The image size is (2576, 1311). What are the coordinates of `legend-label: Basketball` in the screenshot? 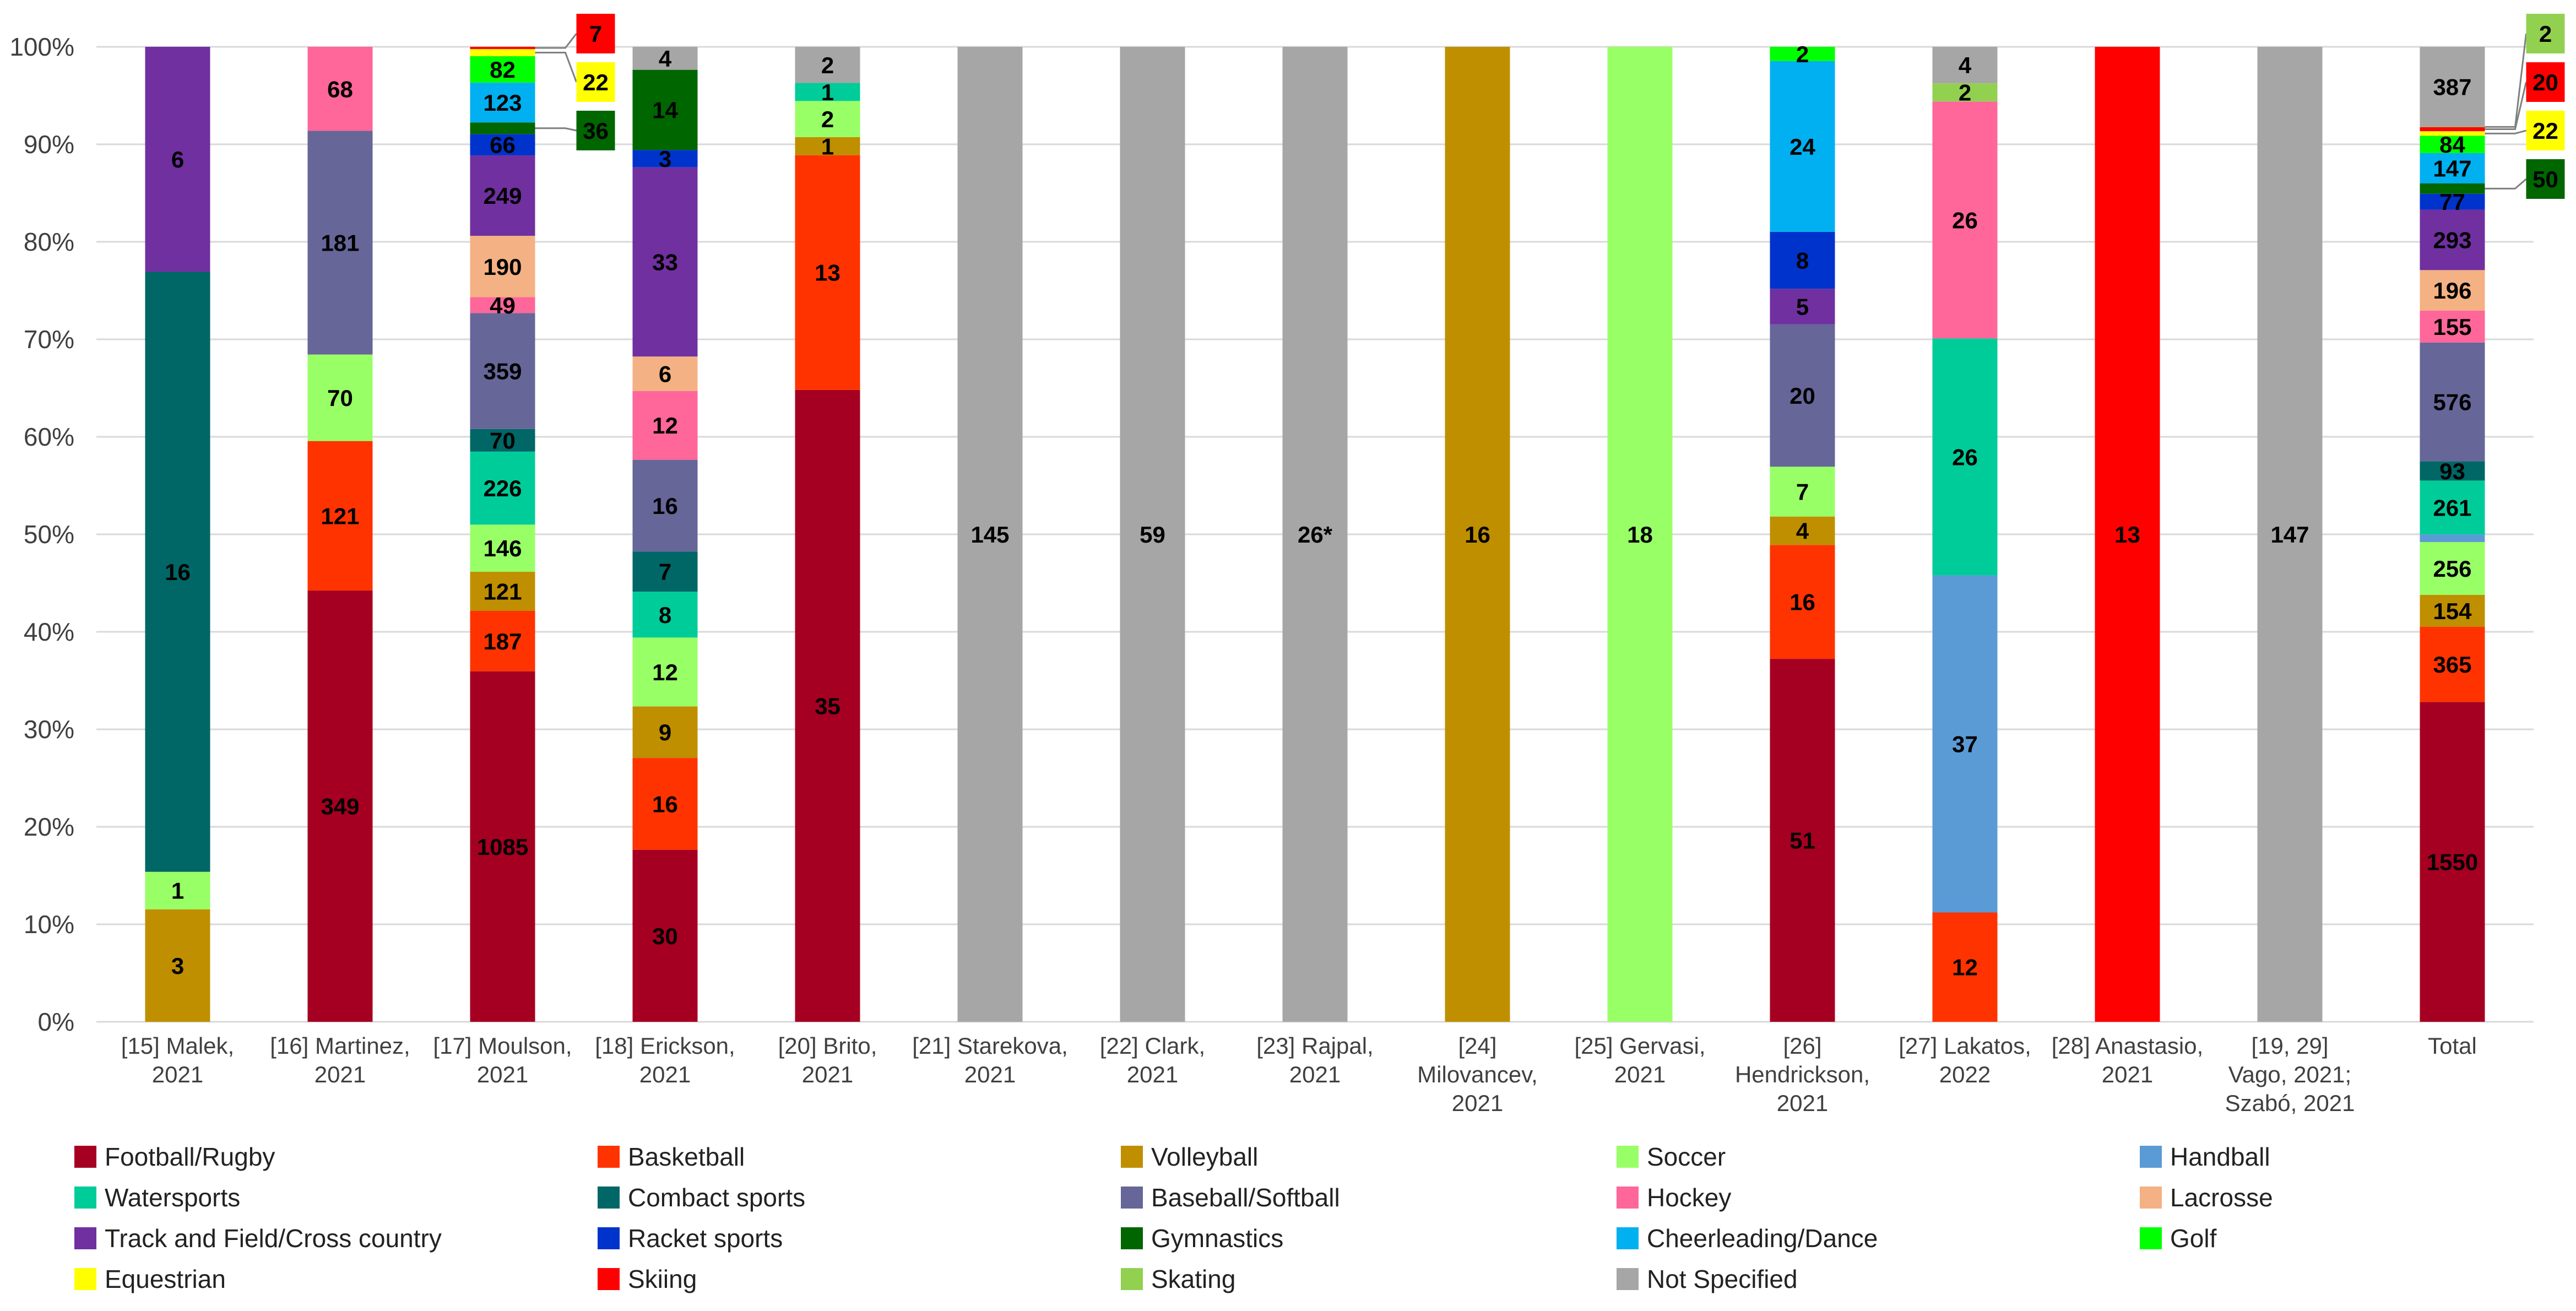 It's located at (686, 1156).